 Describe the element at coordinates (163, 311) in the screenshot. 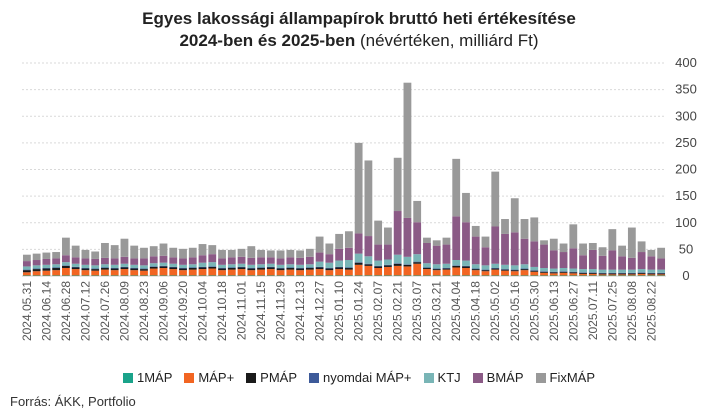

I see `x-tick-label: 2024.09.06` at that location.